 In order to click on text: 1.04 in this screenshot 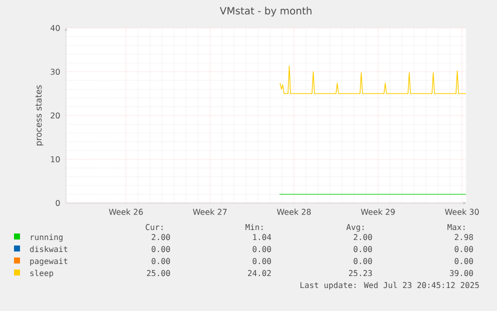, I will do `click(262, 237)`.